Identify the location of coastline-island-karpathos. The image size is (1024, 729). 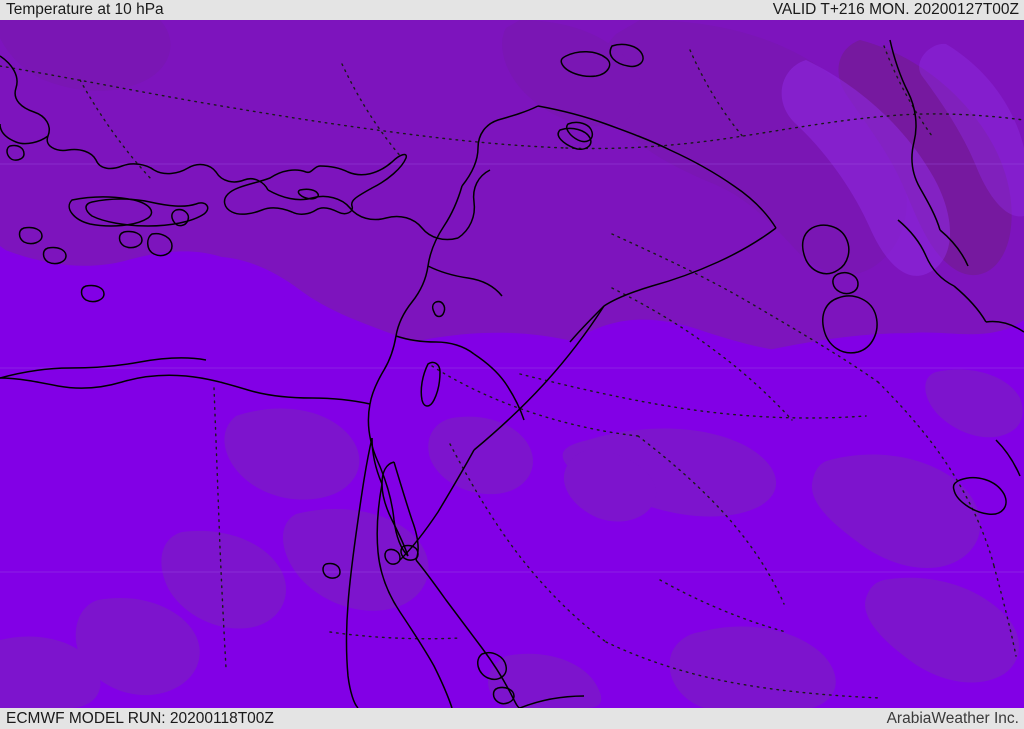
(180, 217).